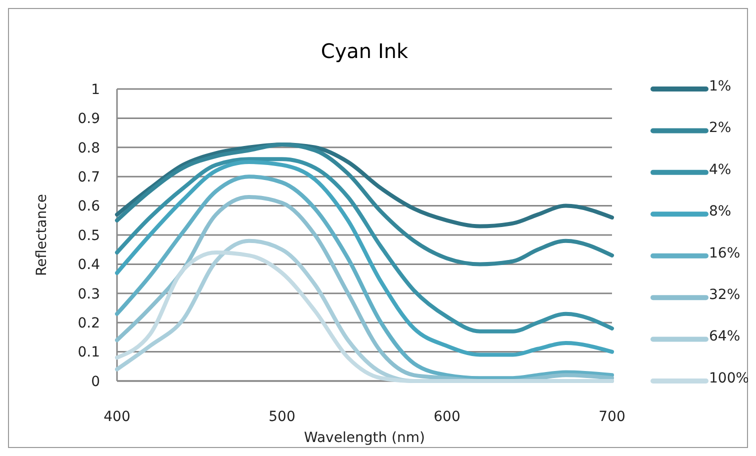  I want to click on y-tick-label: 0.5, so click(89, 236).